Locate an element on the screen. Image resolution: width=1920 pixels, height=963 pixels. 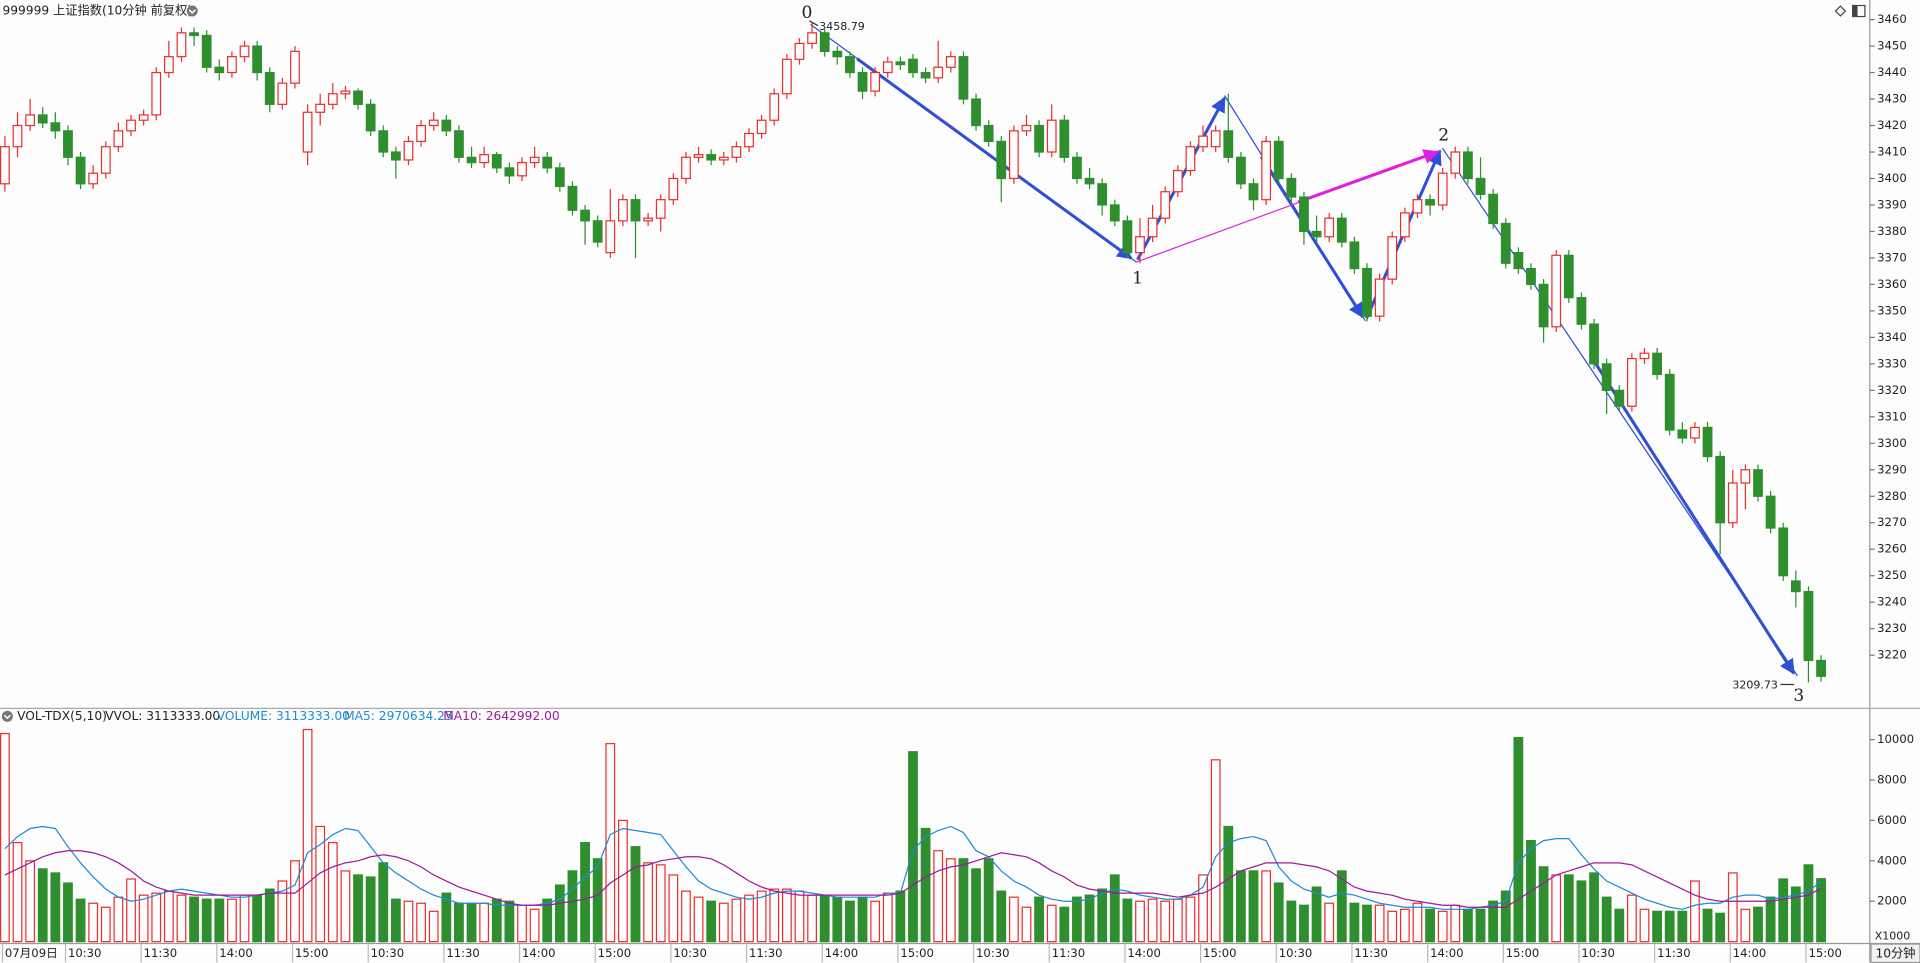
period-label: 10分钟 is located at coordinates (1895, 952).